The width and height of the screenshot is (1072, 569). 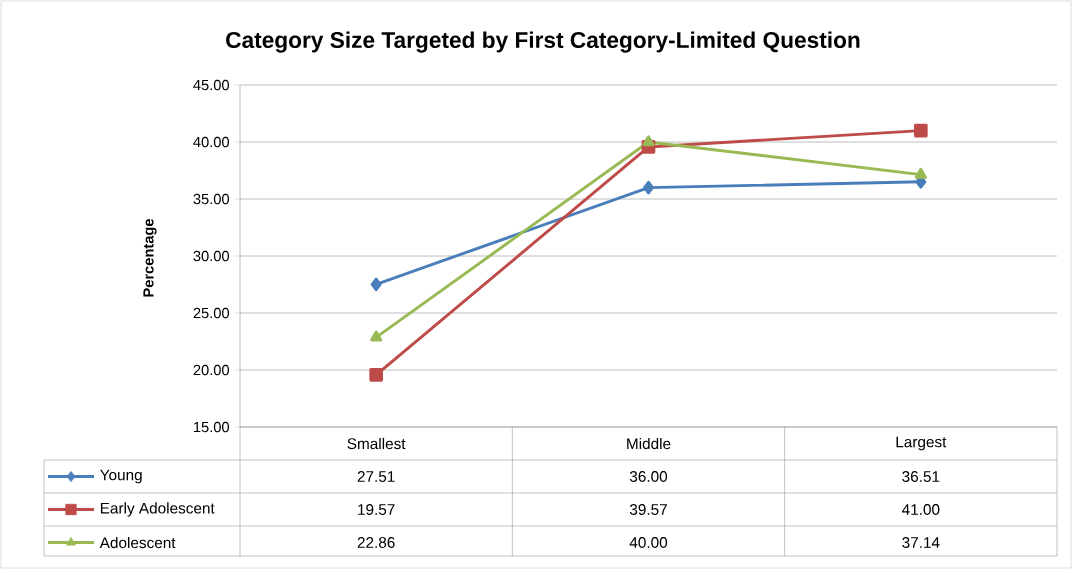 What do you see at coordinates (376, 476) in the screenshot?
I see `data-label: 27.51` at bounding box center [376, 476].